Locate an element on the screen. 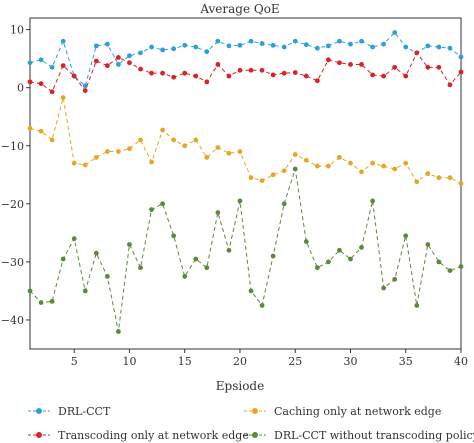 The height and width of the screenshot is (443, 474). x-tick-label: 30 is located at coordinates (350, 361).